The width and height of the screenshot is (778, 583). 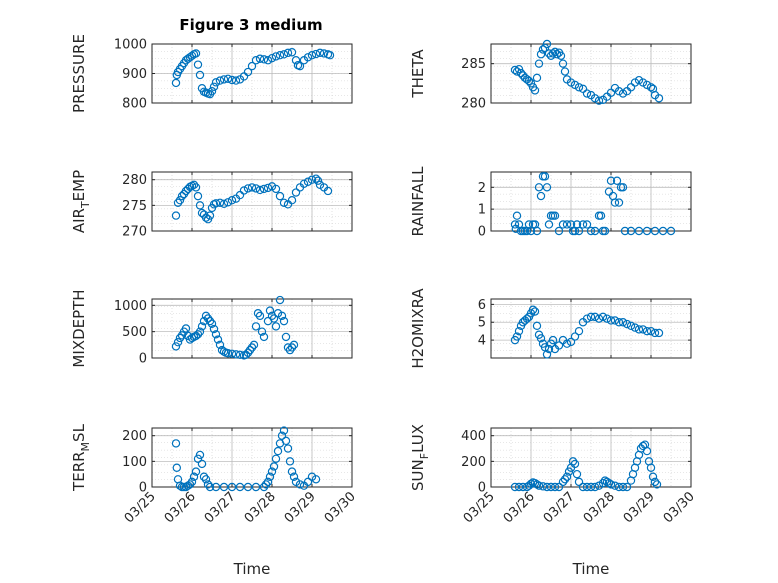 I want to click on figure-title: Figure 3 medium, so click(x=250, y=25).